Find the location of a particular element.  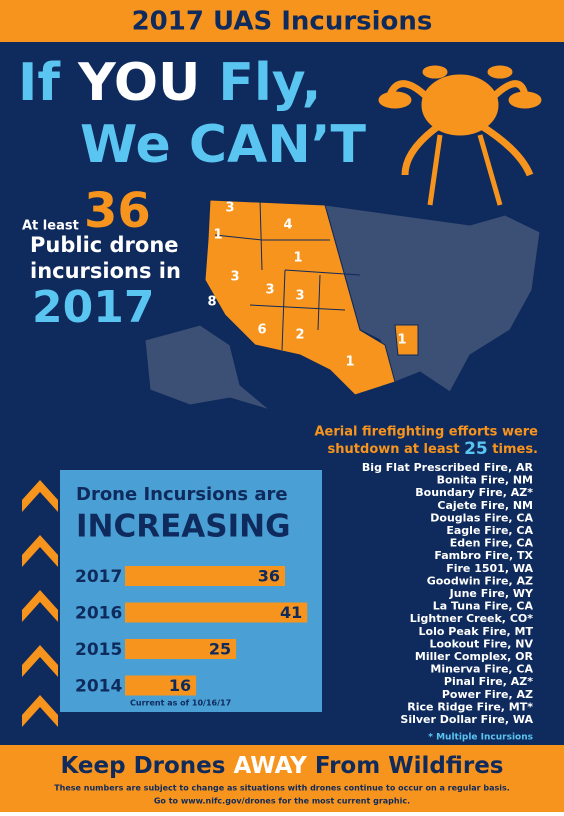

footer-line: Keep Drones AWAY From Wildfires is located at coordinates (281, 766).